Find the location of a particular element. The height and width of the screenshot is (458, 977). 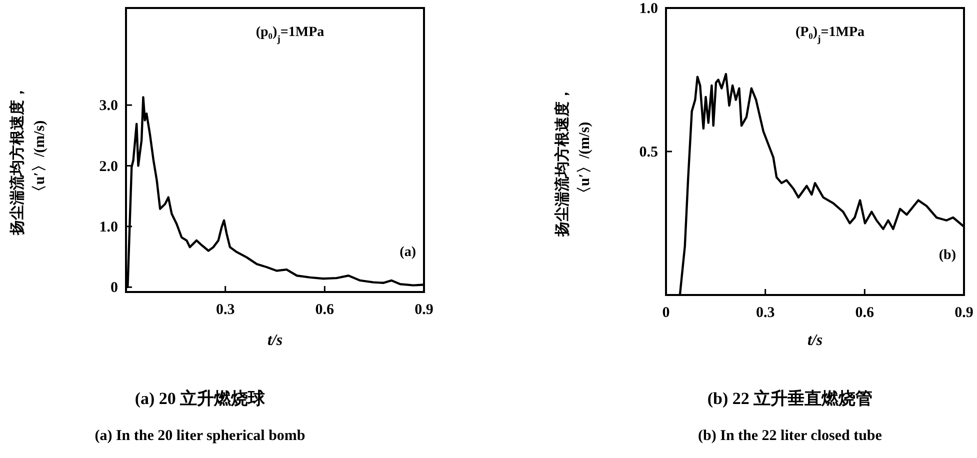

x-tick-label: 0 is located at coordinates (666, 313).